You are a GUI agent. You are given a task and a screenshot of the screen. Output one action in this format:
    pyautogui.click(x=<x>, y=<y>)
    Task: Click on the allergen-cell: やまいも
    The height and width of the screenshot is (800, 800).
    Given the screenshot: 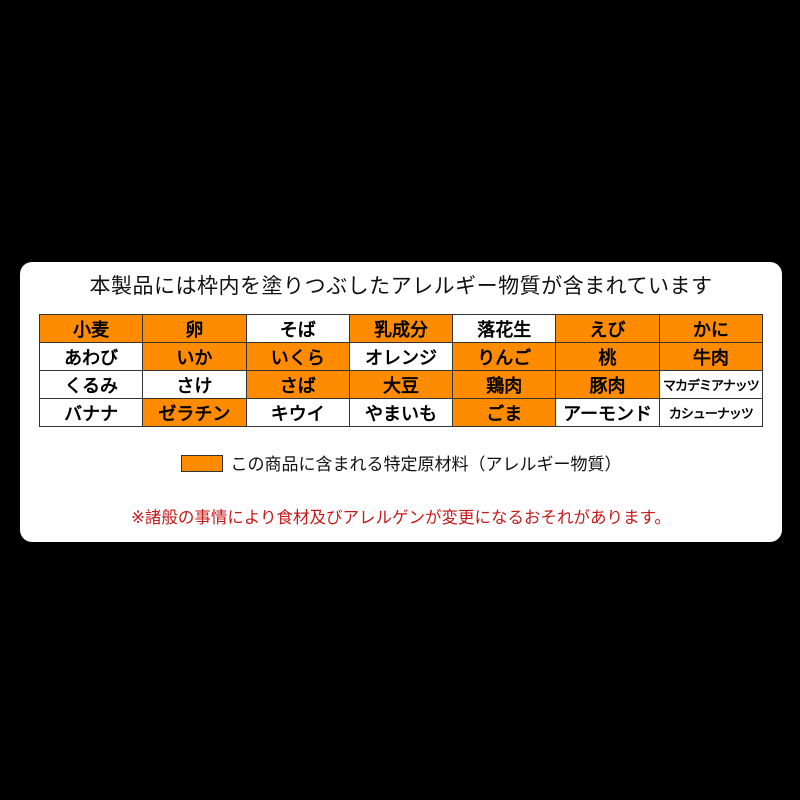 What is the action you would take?
    pyautogui.click(x=401, y=412)
    